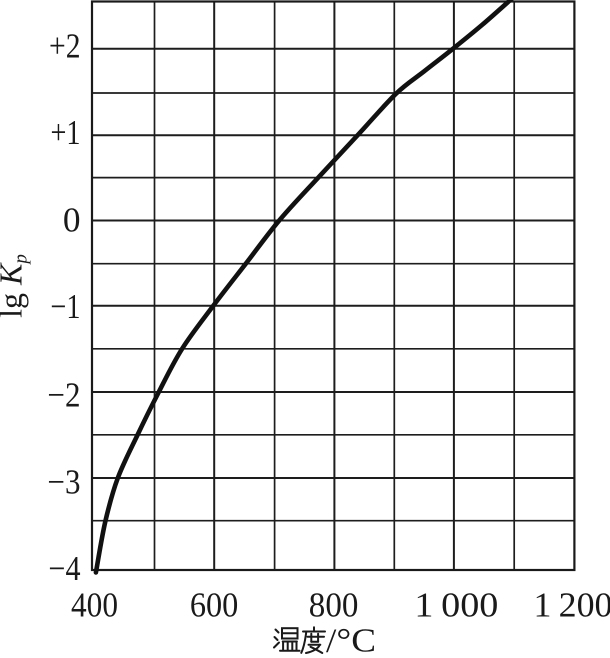 This screenshot has height=658, width=610. What do you see at coordinates (64, 482) in the screenshot?
I see `svg-text: −3` at bounding box center [64, 482].